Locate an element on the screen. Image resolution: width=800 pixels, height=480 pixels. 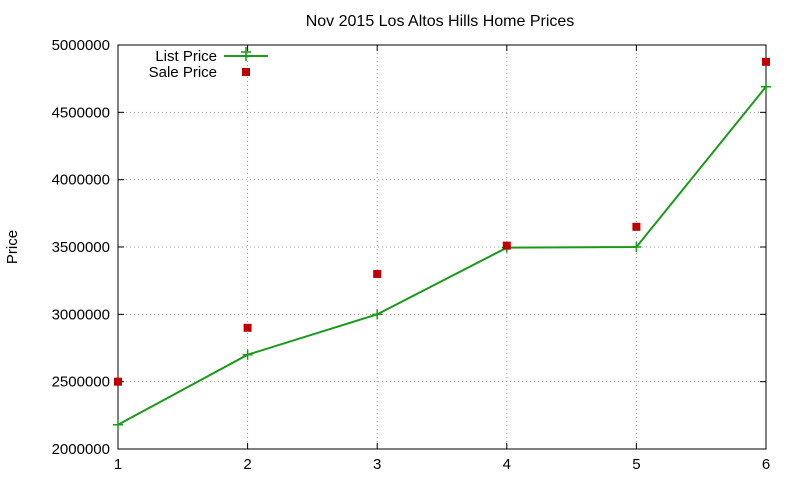
legend-label-list-price: List Price is located at coordinates (186, 56).